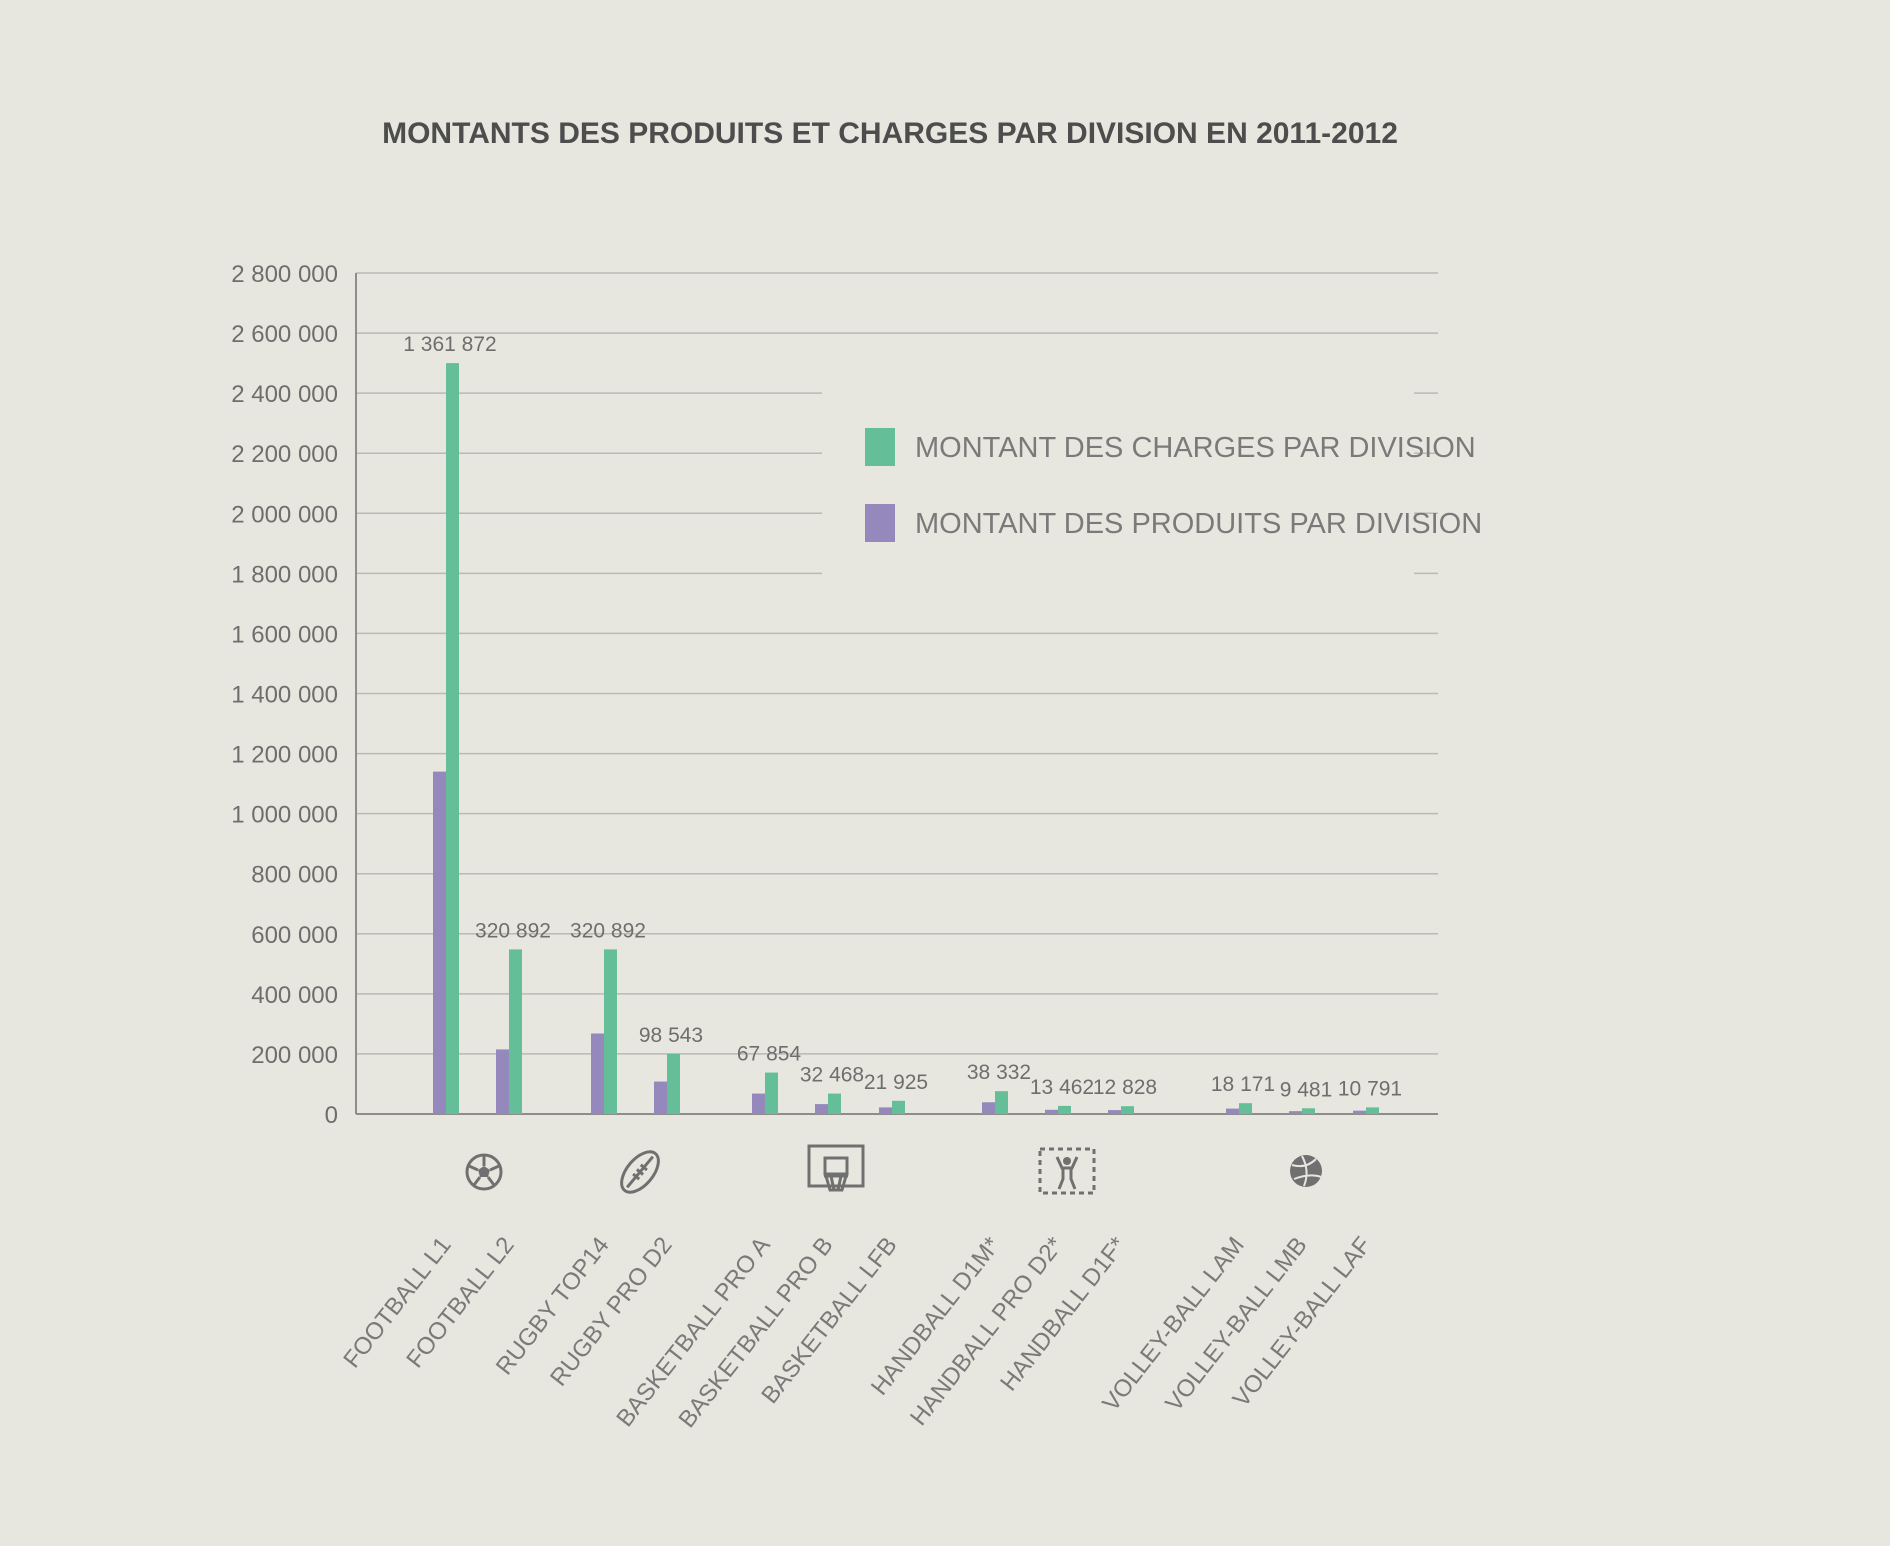 The width and height of the screenshot is (1890, 1546). I want to click on y-tick-label: 2 600 000, so click(284, 334).